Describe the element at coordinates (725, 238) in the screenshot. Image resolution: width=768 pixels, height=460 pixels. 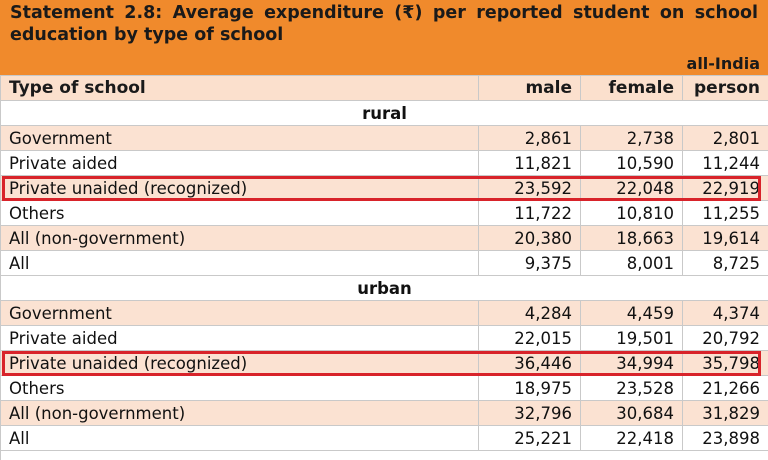
I see `cell-person: 19,614` at that location.